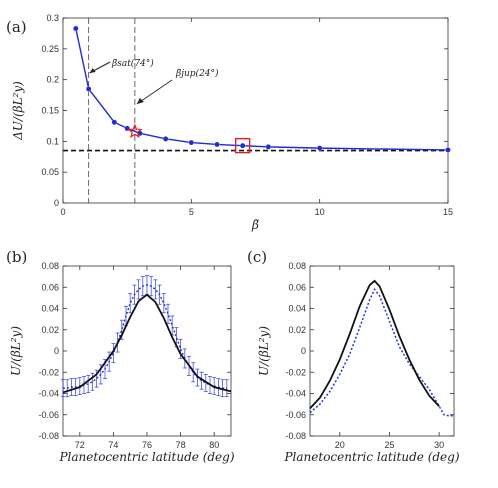 This screenshot has width=498, height=488. What do you see at coordinates (50, 266) in the screenshot?
I see `1-ytick-label: 0.08` at bounding box center [50, 266].